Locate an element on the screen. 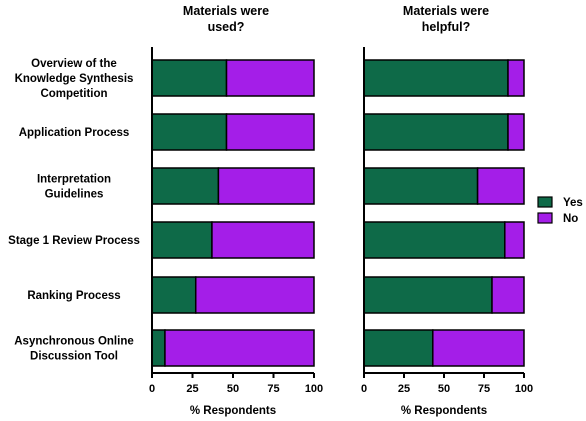  category-label: Stage 1 Review Process is located at coordinates (74, 241).